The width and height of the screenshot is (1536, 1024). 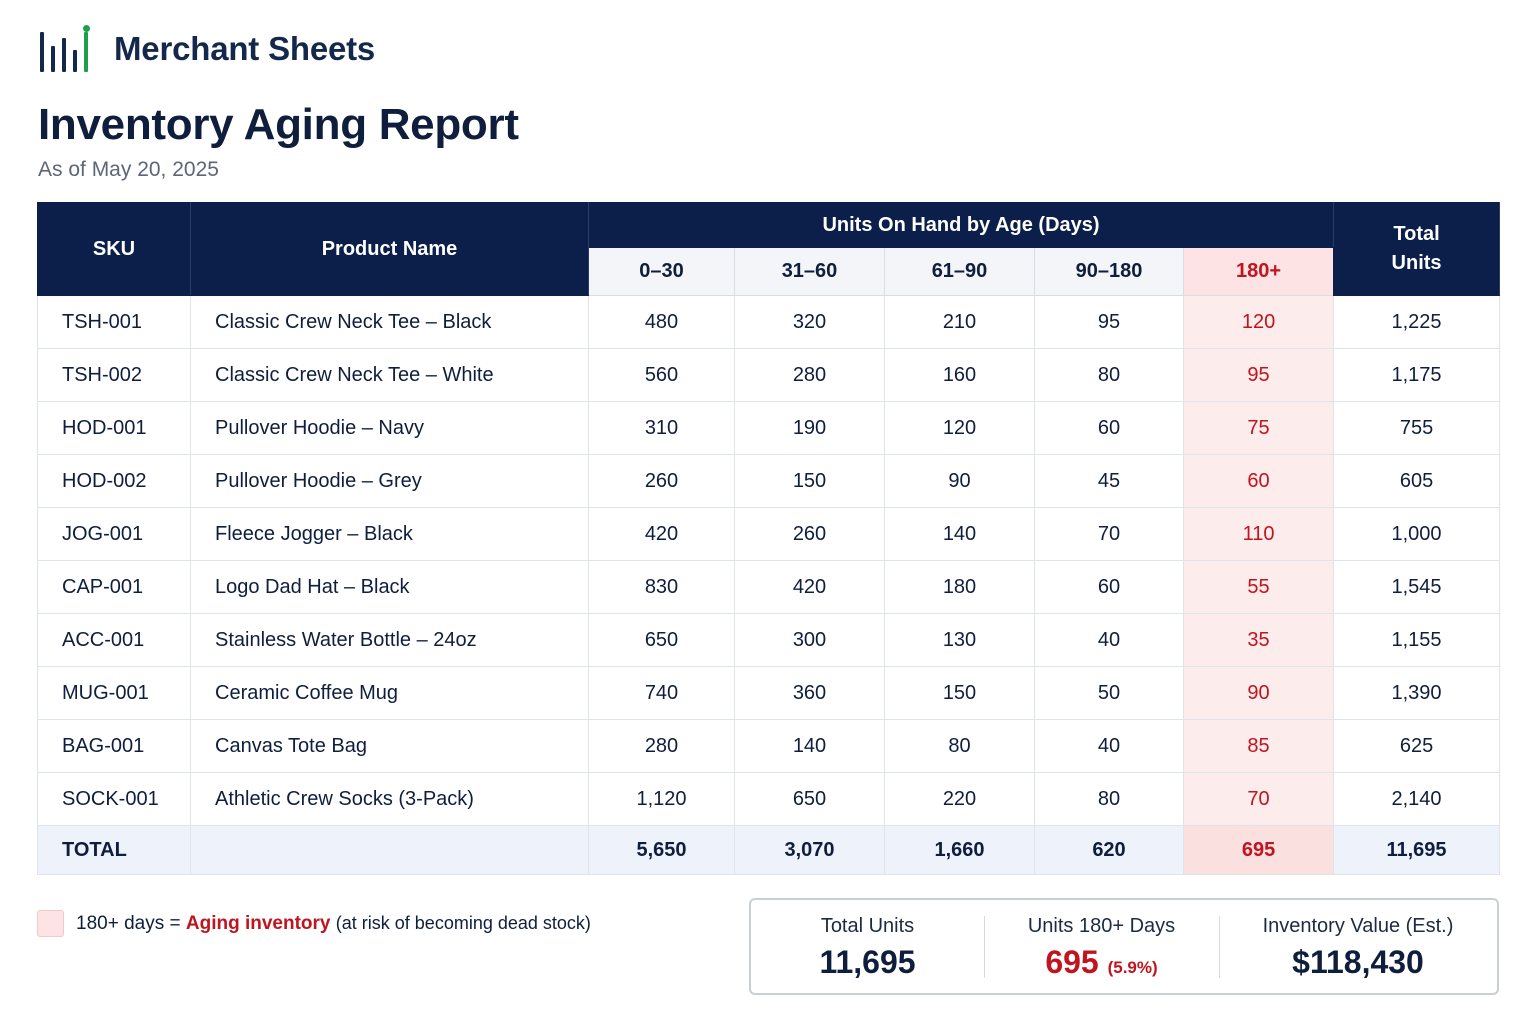 I want to click on product-name-column-header: Product Name, so click(x=389, y=249).